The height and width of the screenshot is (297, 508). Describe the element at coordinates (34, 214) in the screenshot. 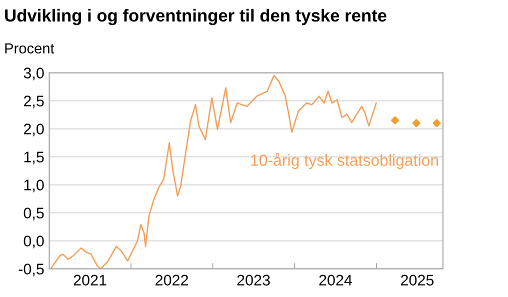

I see `y-tick-label: 0,5` at that location.